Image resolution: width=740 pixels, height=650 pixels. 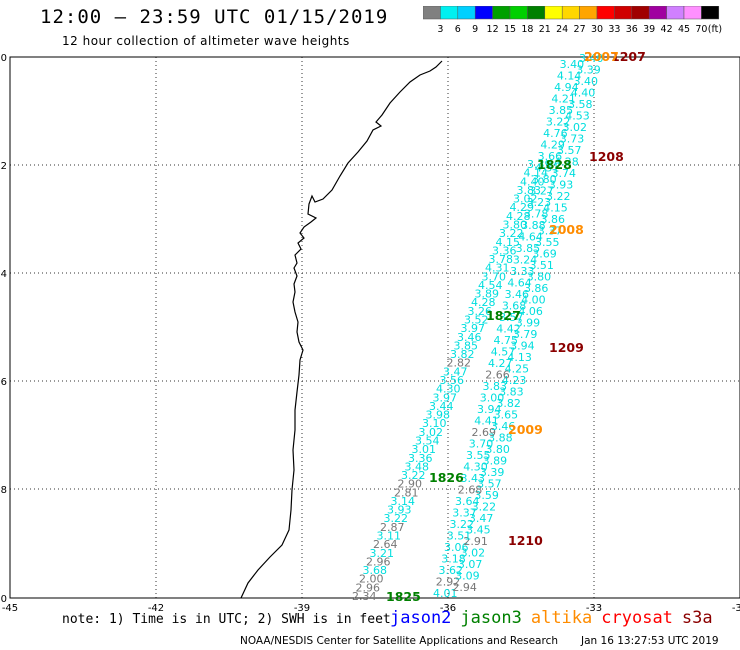 I want to click on wave-height-value: 4.13, so click(x=519, y=357).